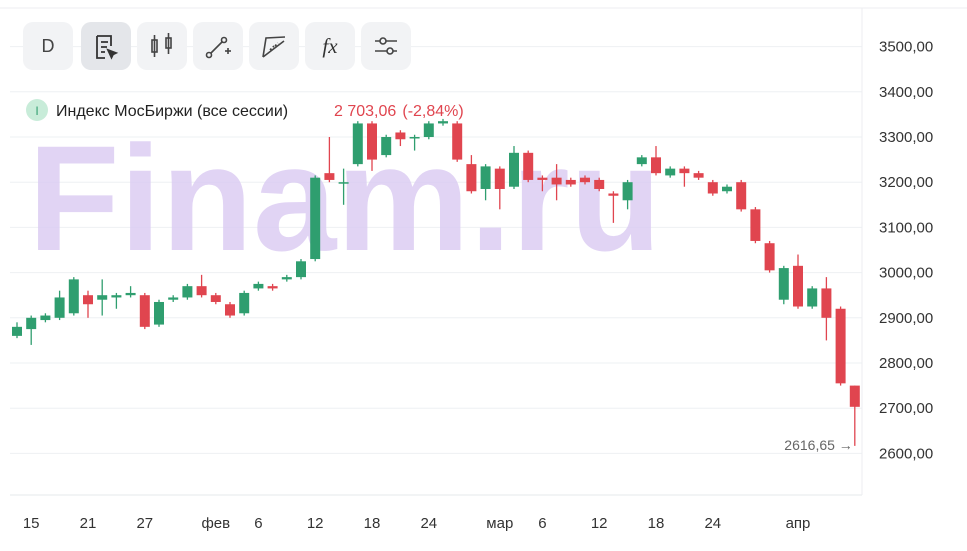  What do you see at coordinates (906, 453) in the screenshot?
I see `y-tick-label: 2600,00` at bounding box center [906, 453].